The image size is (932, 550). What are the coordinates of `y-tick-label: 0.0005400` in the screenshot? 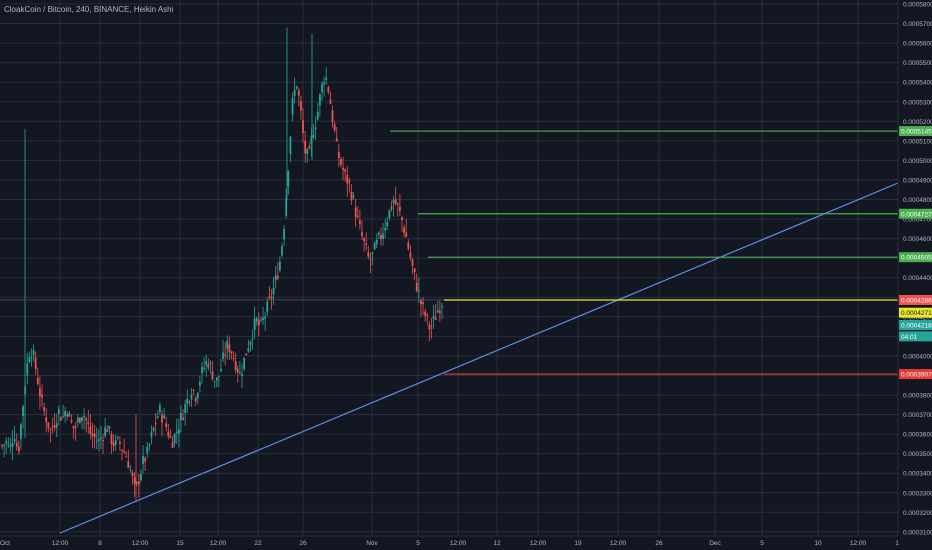 It's located at (917, 83).